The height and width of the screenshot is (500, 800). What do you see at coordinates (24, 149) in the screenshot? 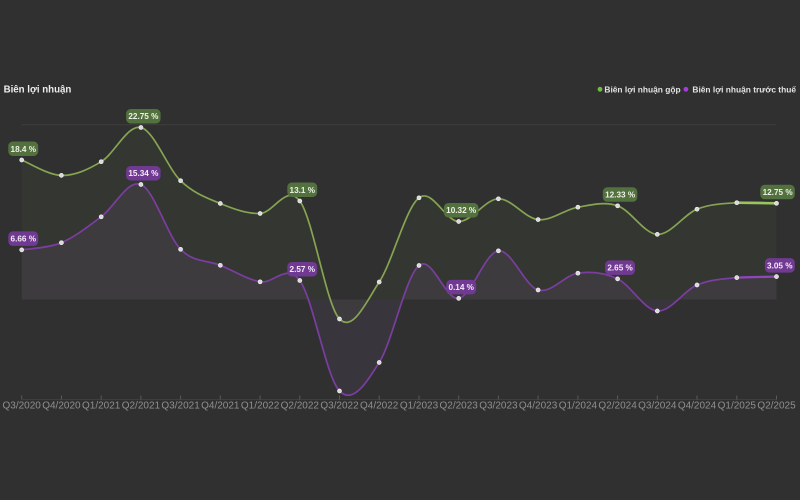
I see `svg-text: 18.4 %` at bounding box center [24, 149].